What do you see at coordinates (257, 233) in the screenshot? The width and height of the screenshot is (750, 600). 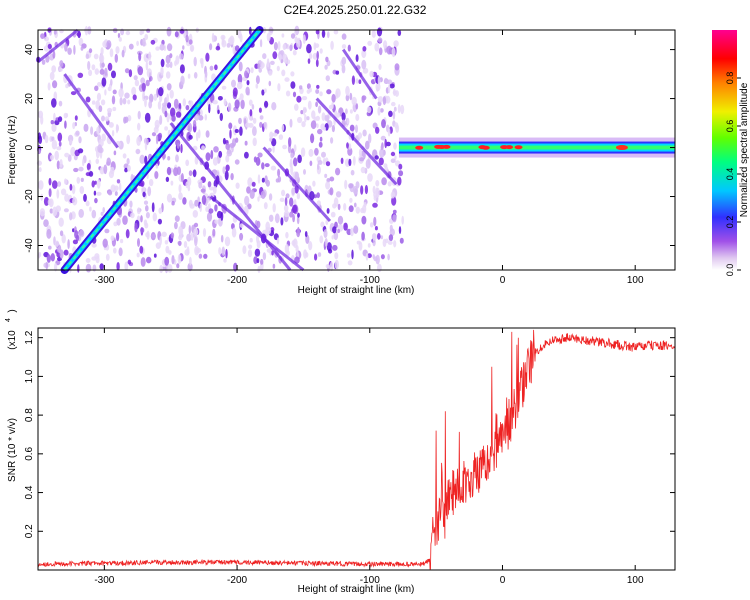 I see `echo-line` at bounding box center [257, 233].